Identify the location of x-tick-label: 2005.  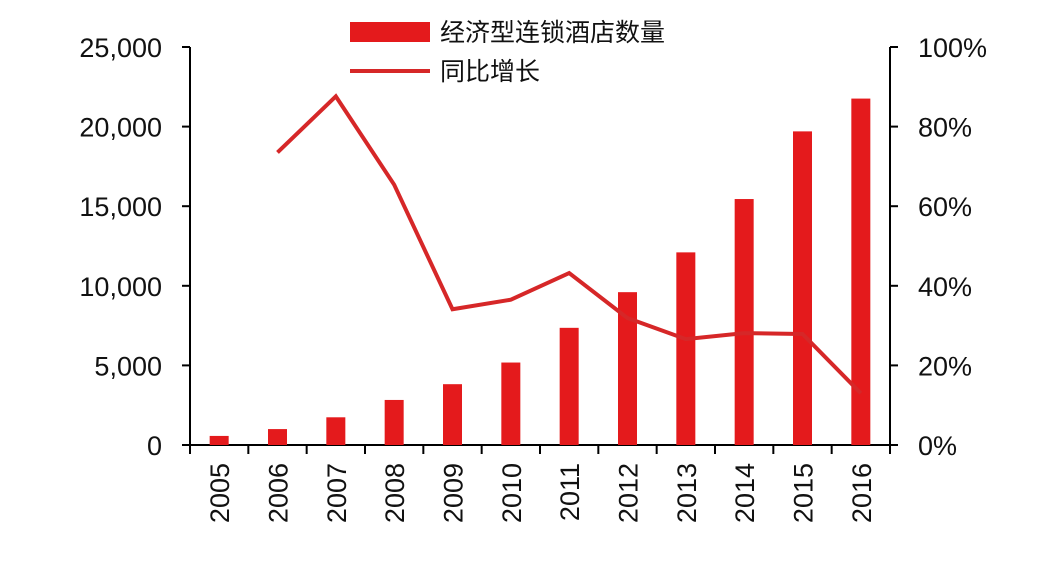
(220, 493).